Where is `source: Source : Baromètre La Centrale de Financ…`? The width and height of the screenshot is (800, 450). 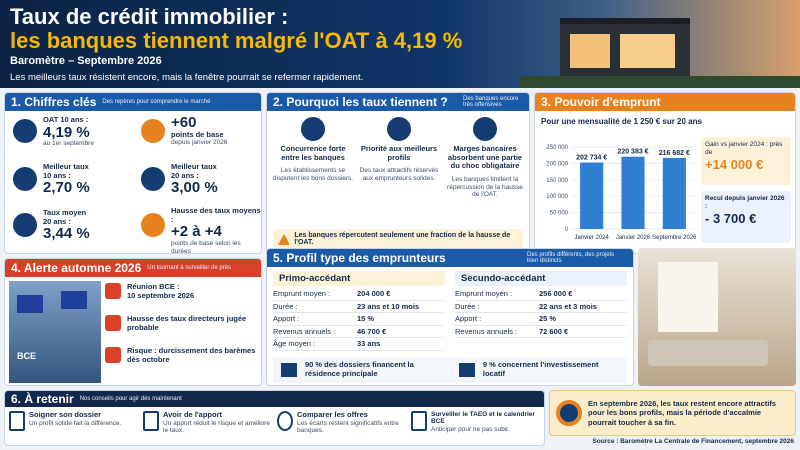 source: Source : Baromètre La Centrale de Financ… is located at coordinates (693, 441).